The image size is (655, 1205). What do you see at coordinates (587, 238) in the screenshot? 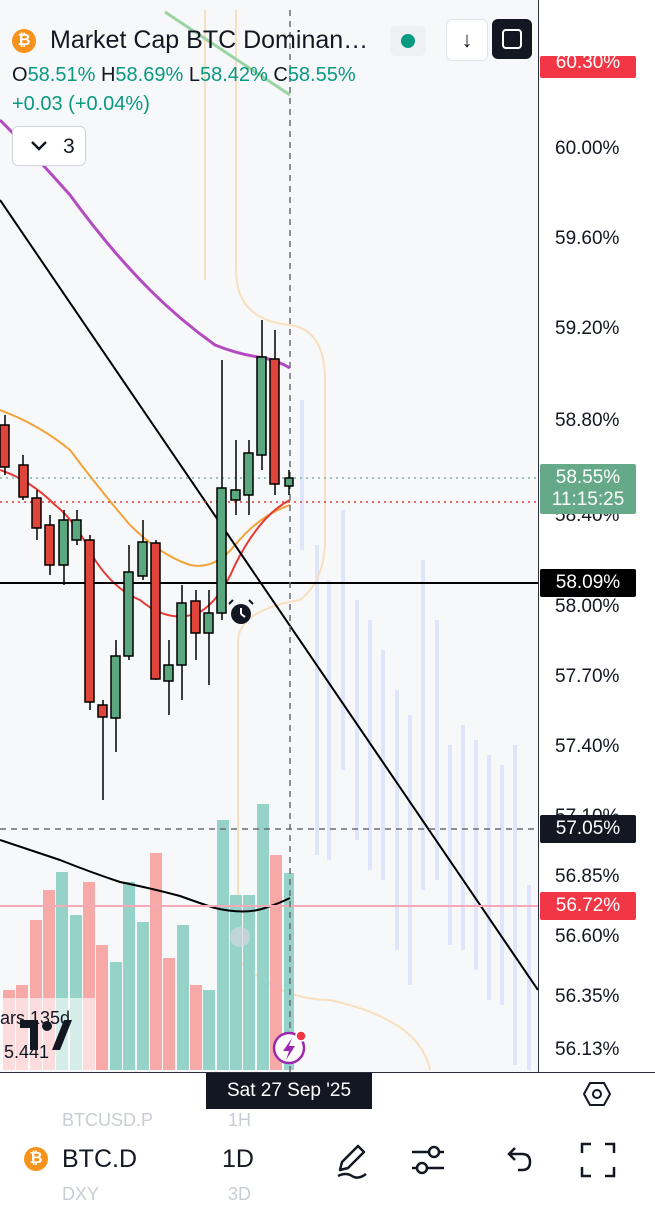
I see `price-tick: 59.60%` at bounding box center [587, 238].